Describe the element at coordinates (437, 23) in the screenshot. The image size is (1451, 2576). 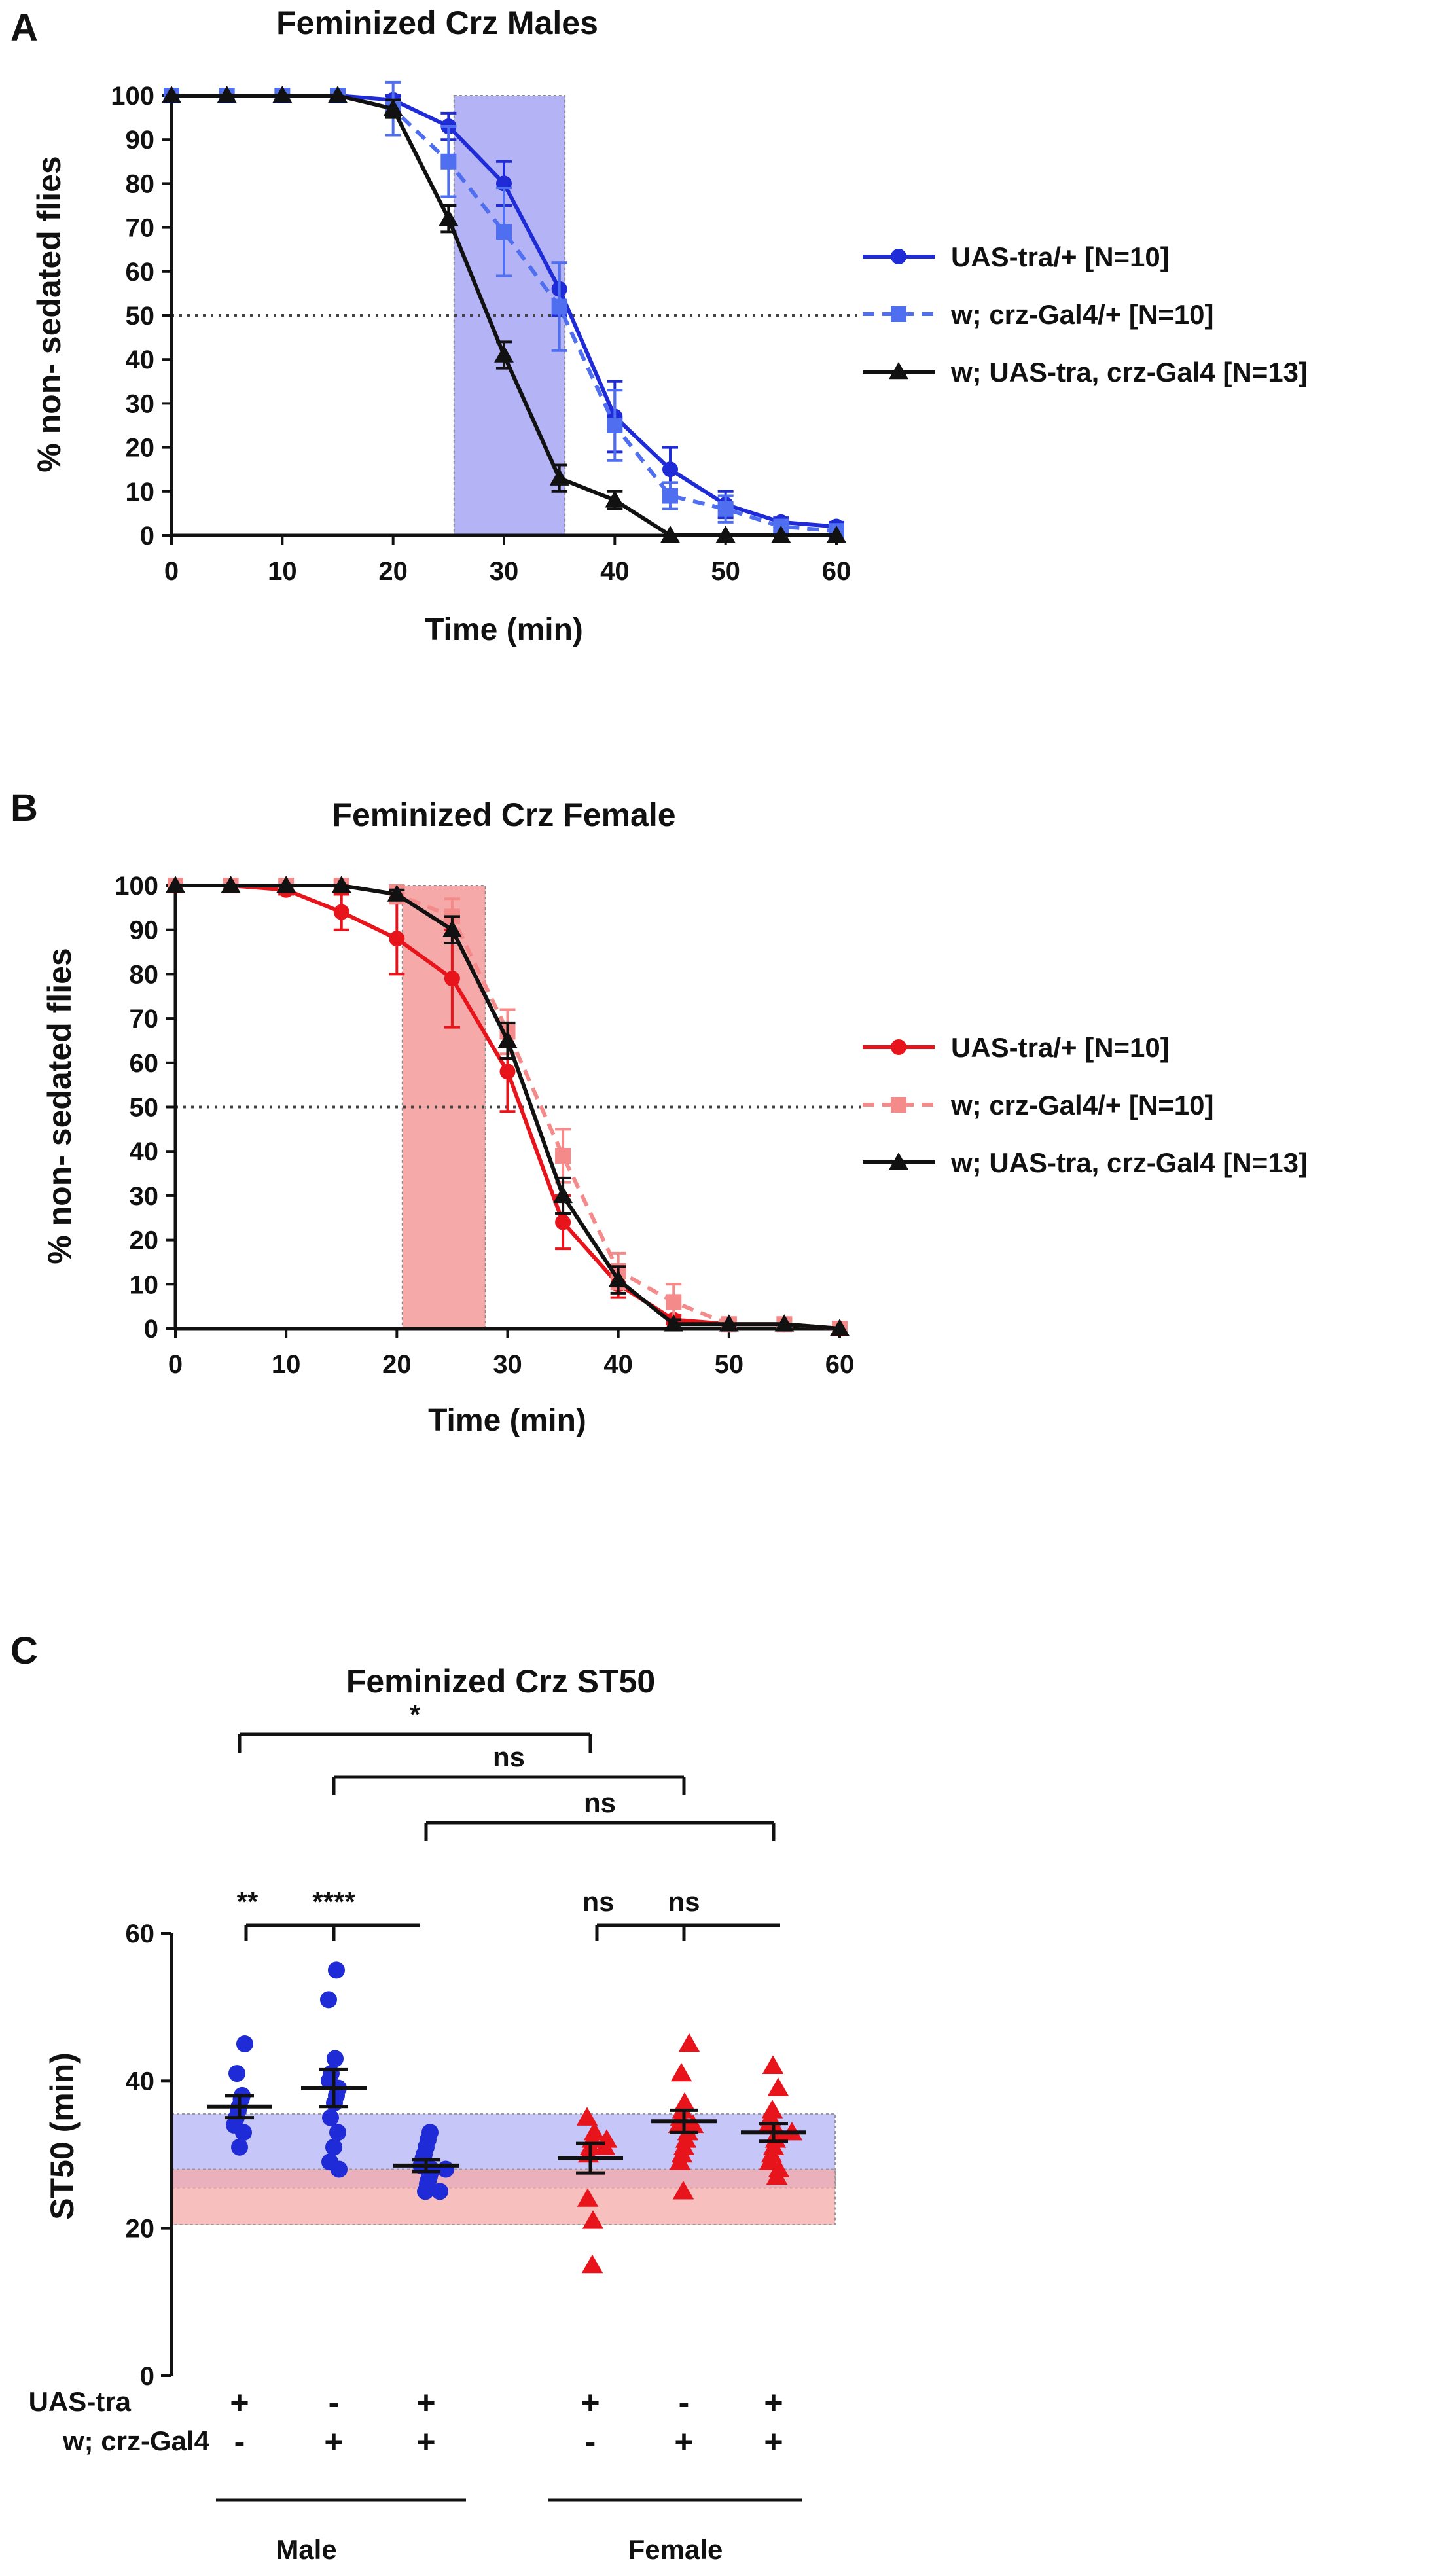
I see `panel-a-title: Feminized Crz Males` at that location.